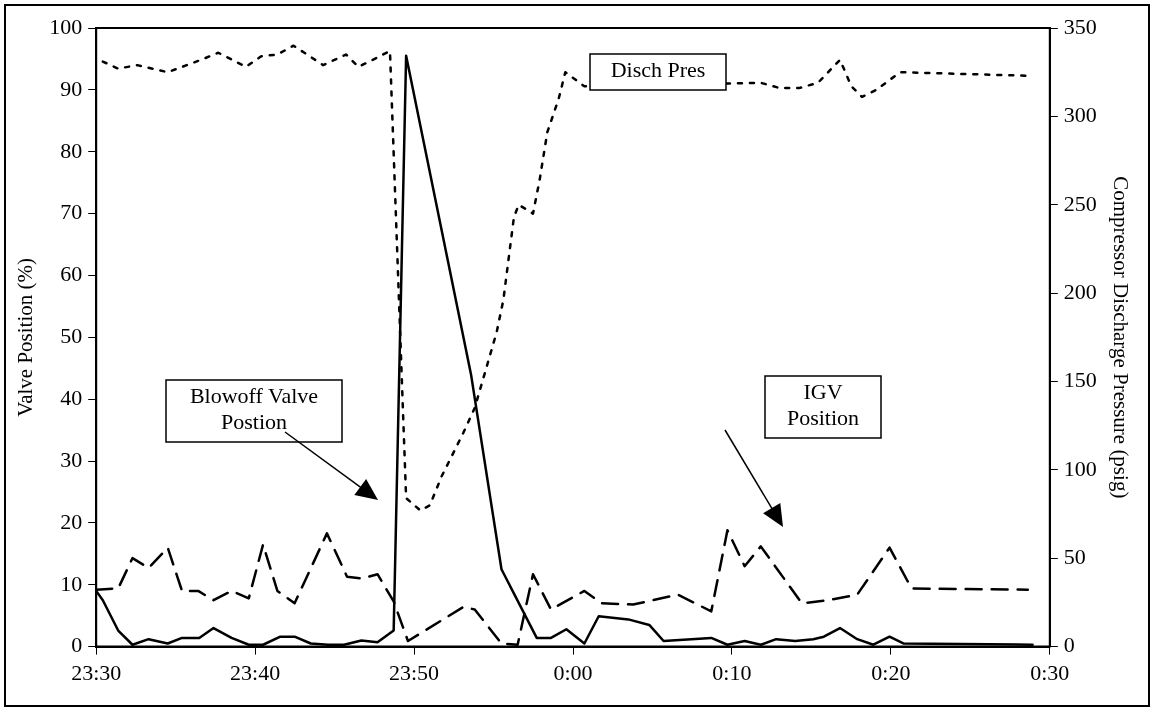 The width and height of the screenshot is (1156, 713). I want to click on y-tick-label: 10, so click(71, 583).